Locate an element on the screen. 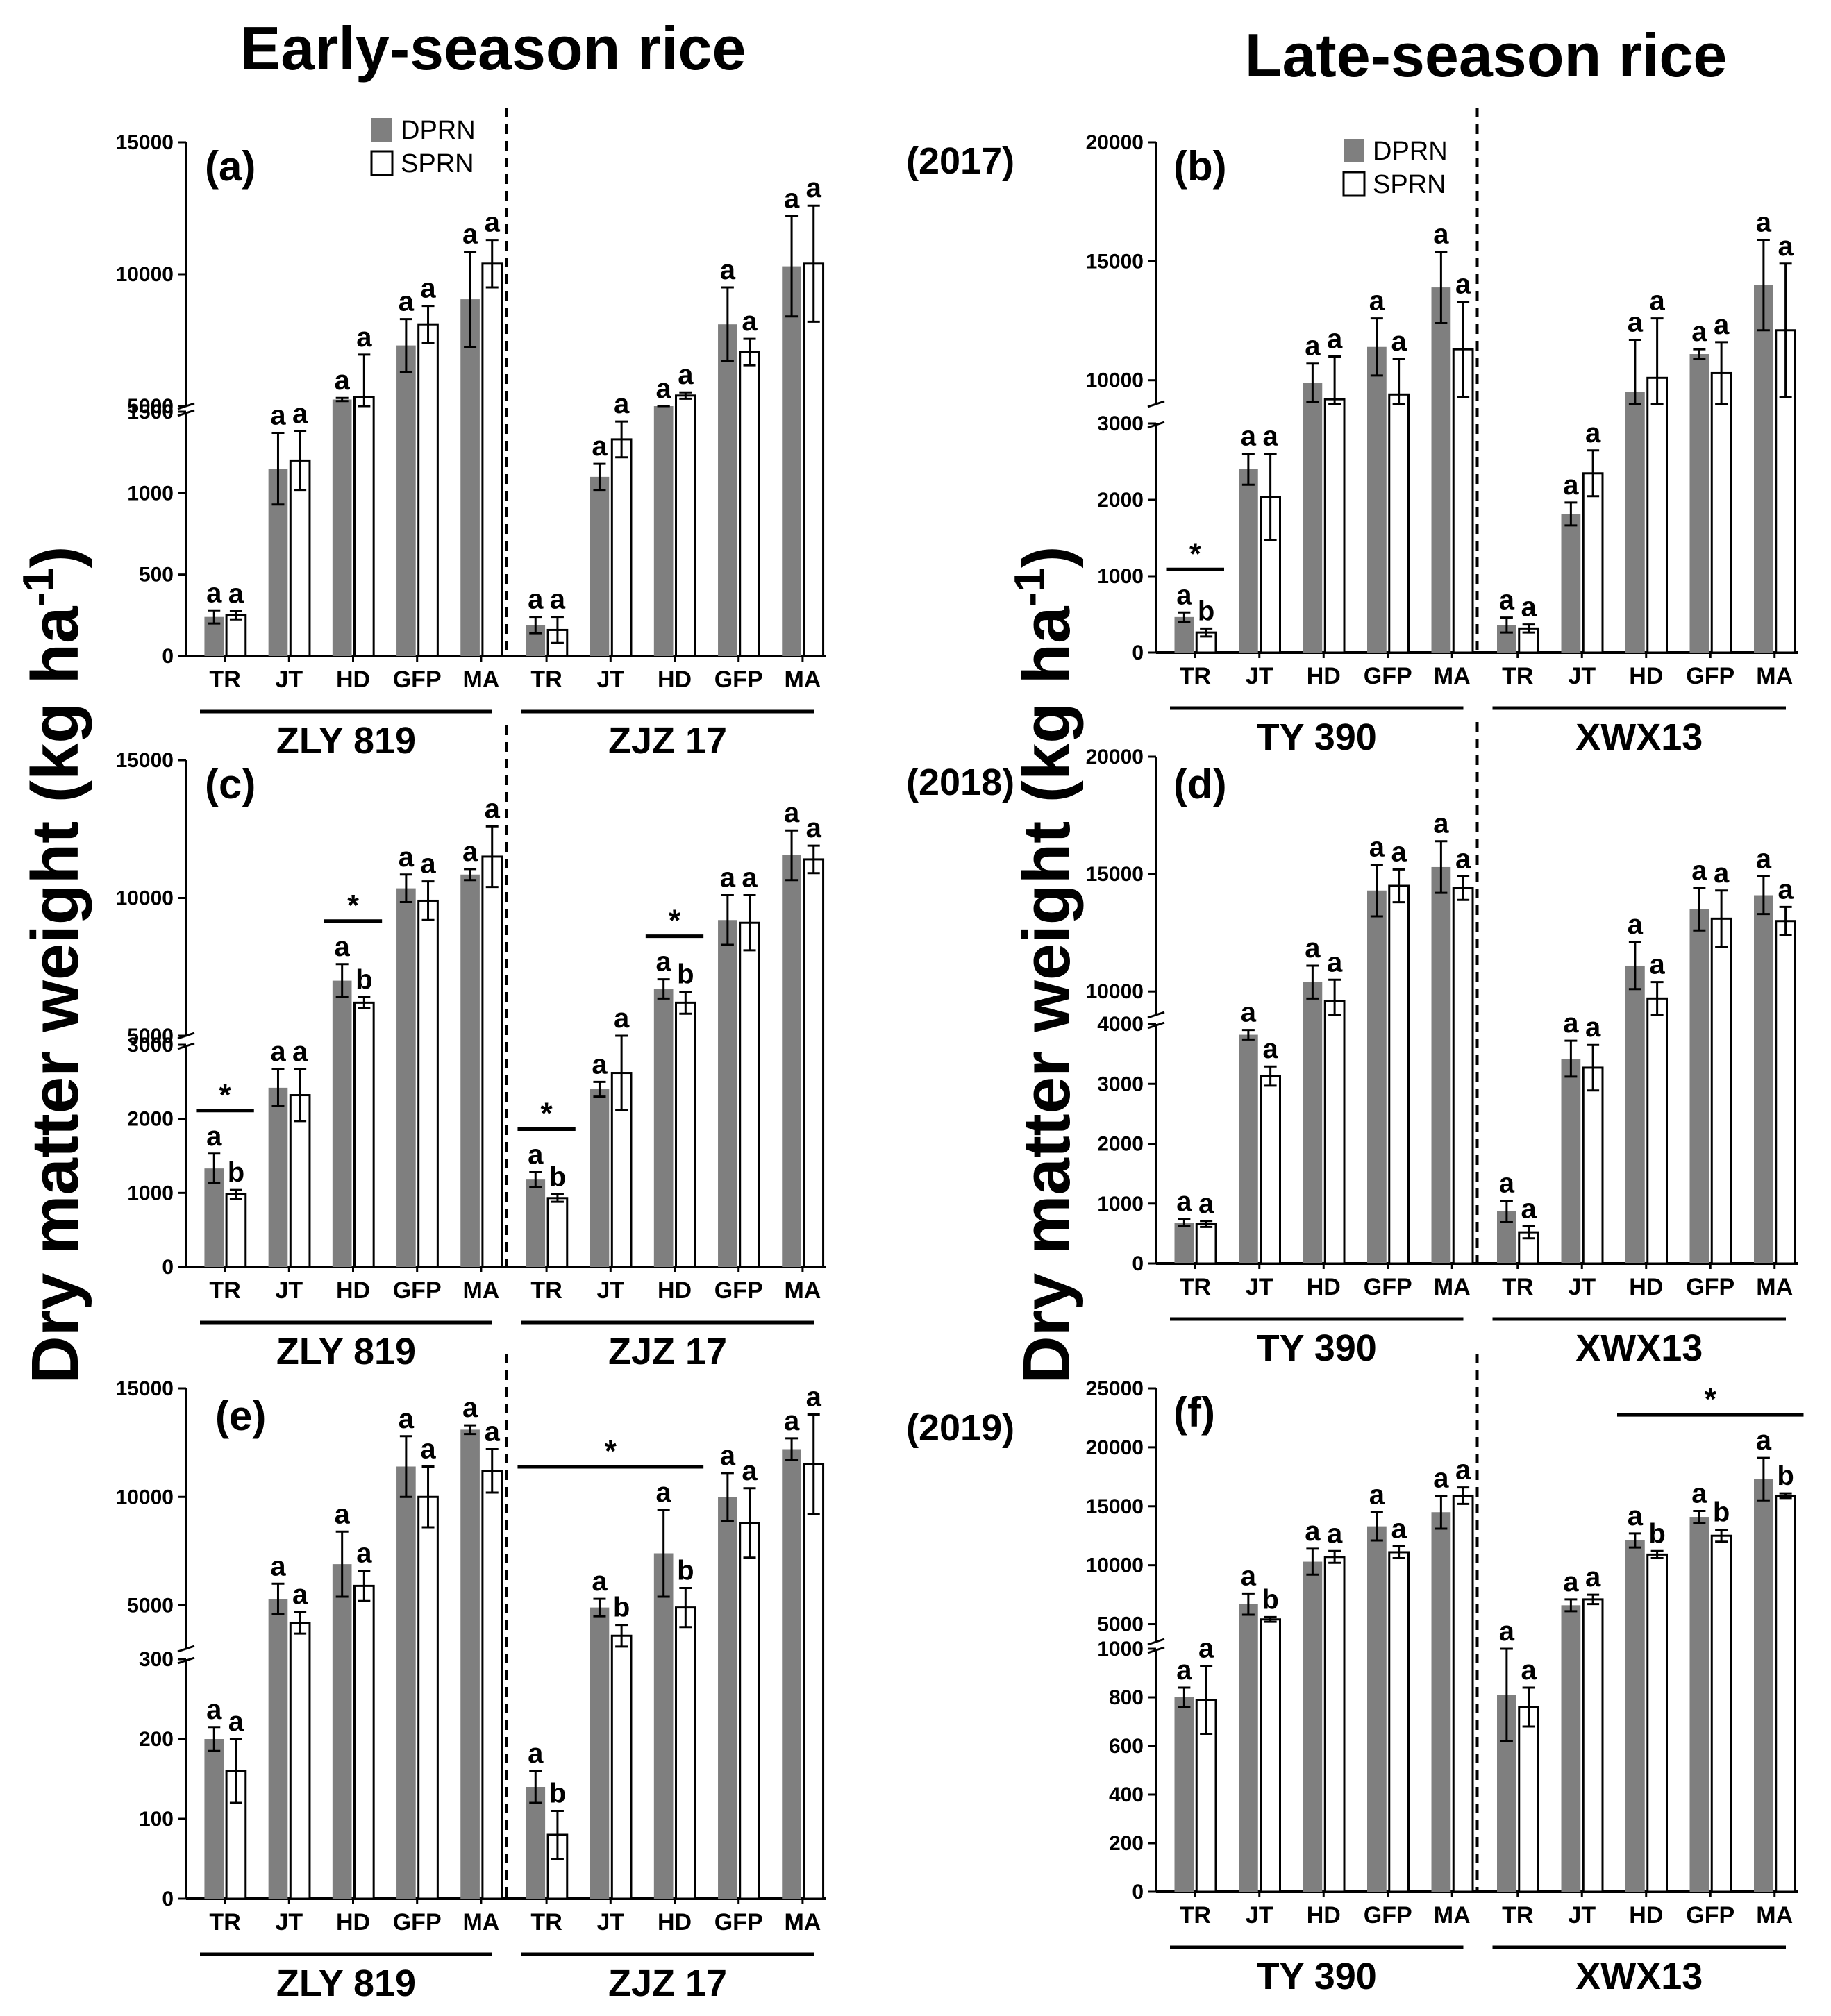 The height and width of the screenshot is (2016, 1831). panel-label: (a) is located at coordinates (230, 166).